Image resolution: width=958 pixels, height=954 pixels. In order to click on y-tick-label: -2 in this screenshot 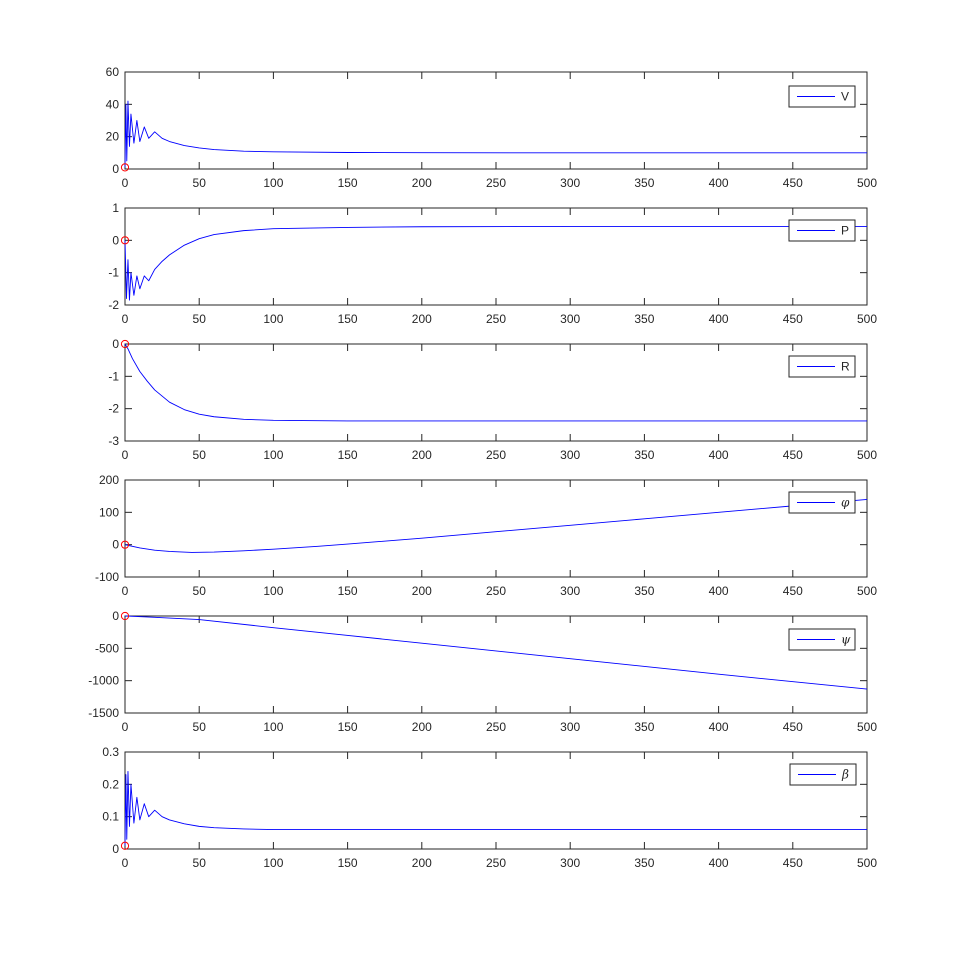, I will do `click(113, 409)`.